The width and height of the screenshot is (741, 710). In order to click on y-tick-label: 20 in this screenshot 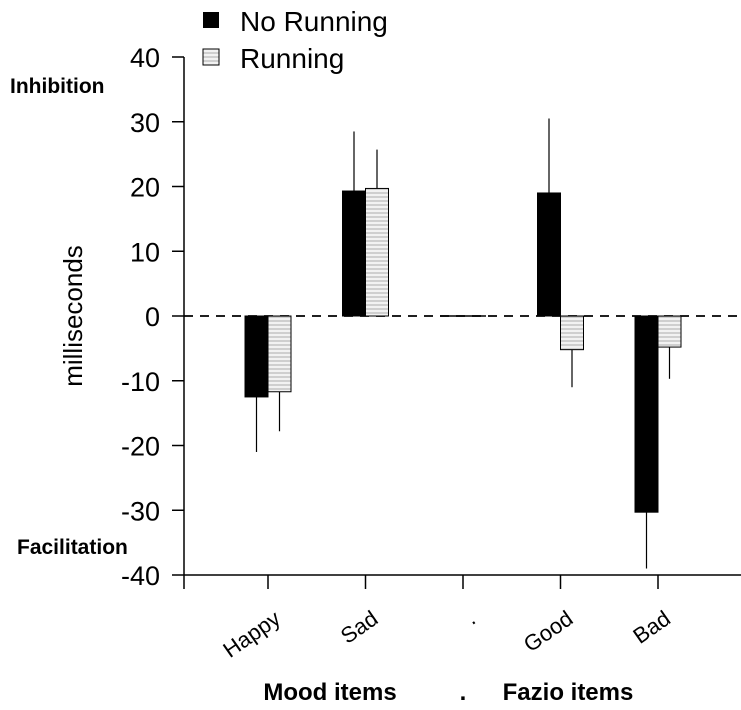, I will do `click(145, 188)`.